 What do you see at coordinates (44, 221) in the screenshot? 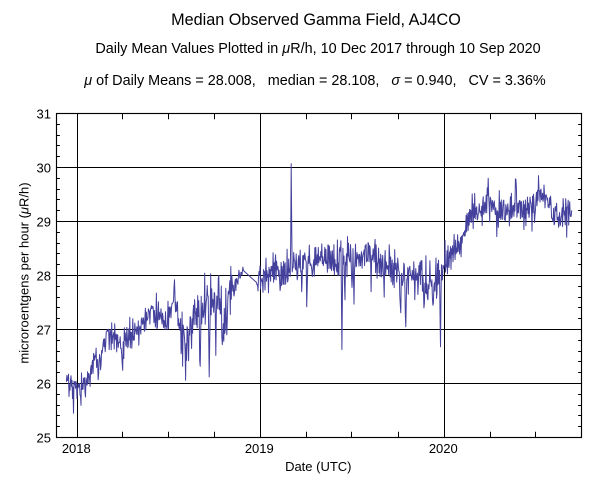
I see `svg-text: 29` at bounding box center [44, 221].